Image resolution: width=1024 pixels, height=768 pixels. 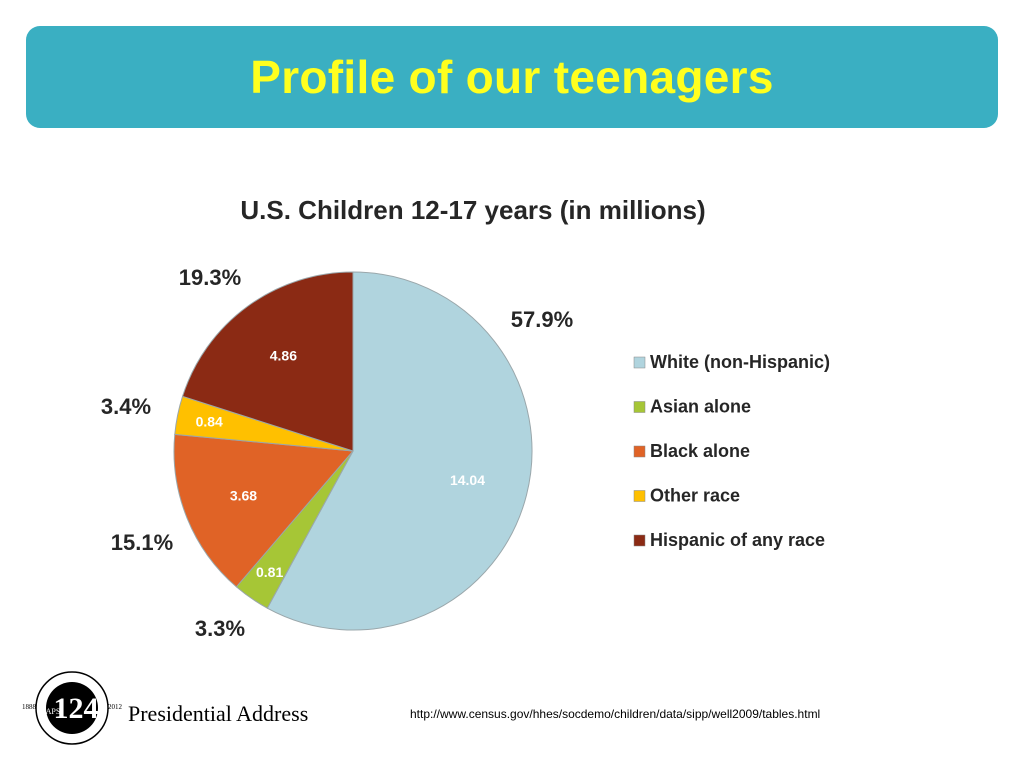 I want to click on percent-label-other-race: 3.4%, so click(x=126, y=406).